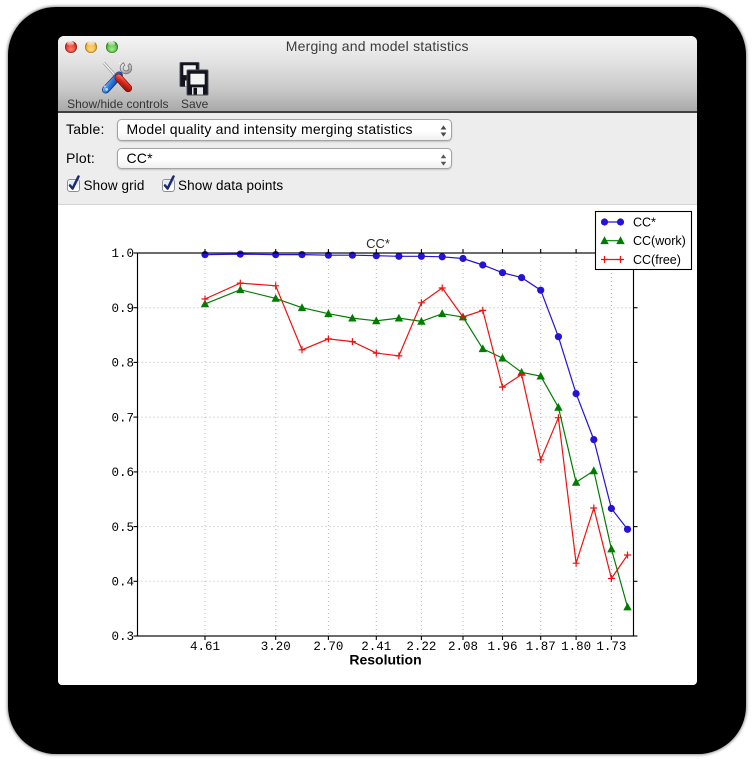  What do you see at coordinates (376, 647) in the screenshot?
I see `svg-text: 2.41` at bounding box center [376, 647].